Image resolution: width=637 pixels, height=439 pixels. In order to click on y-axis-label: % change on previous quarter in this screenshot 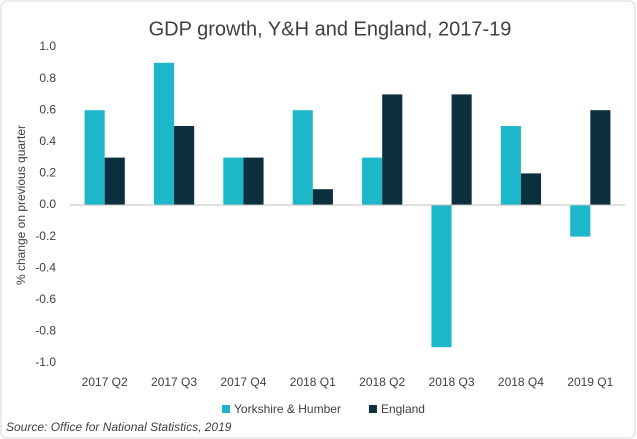, I will do `click(21, 205)`.